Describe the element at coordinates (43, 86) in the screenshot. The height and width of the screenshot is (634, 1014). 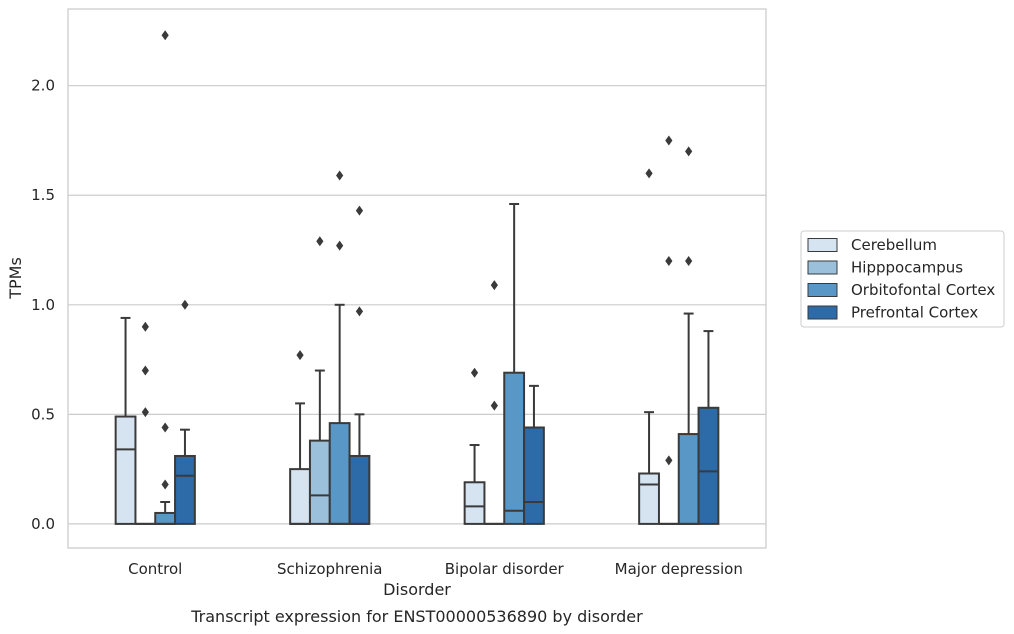
I see `y-tick-label: 2.0` at that location.